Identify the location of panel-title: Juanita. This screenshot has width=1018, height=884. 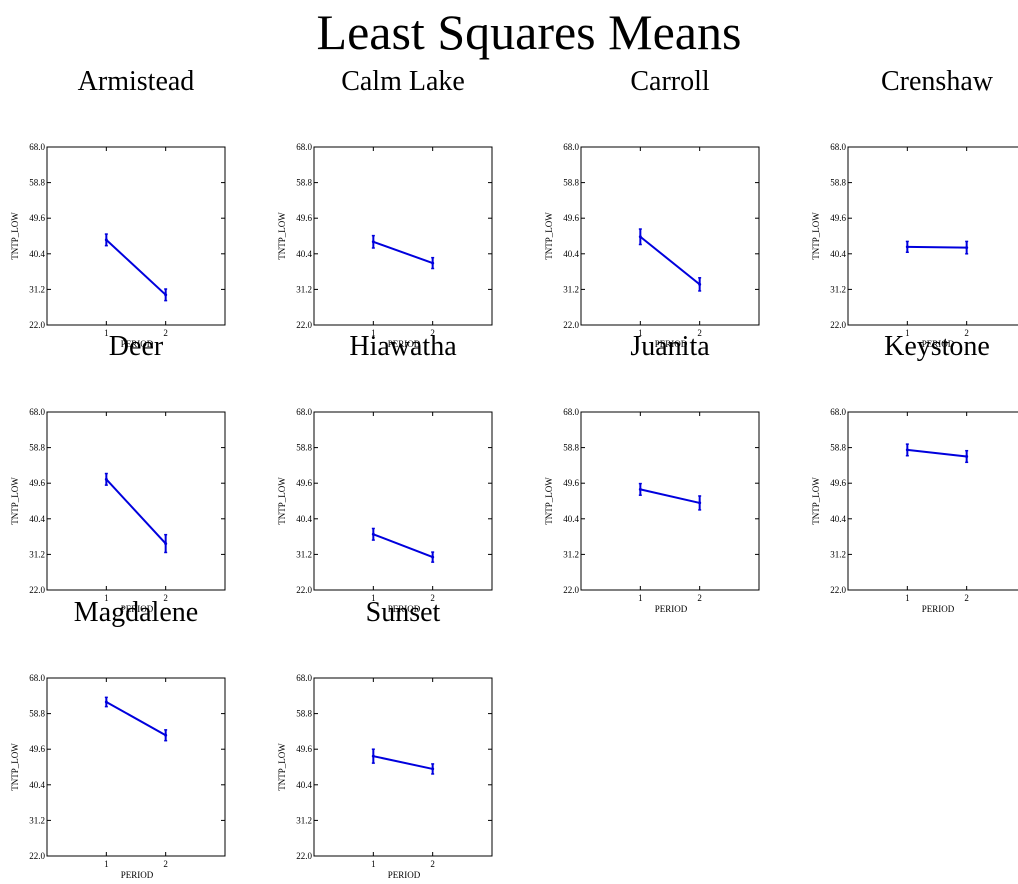
(670, 346).